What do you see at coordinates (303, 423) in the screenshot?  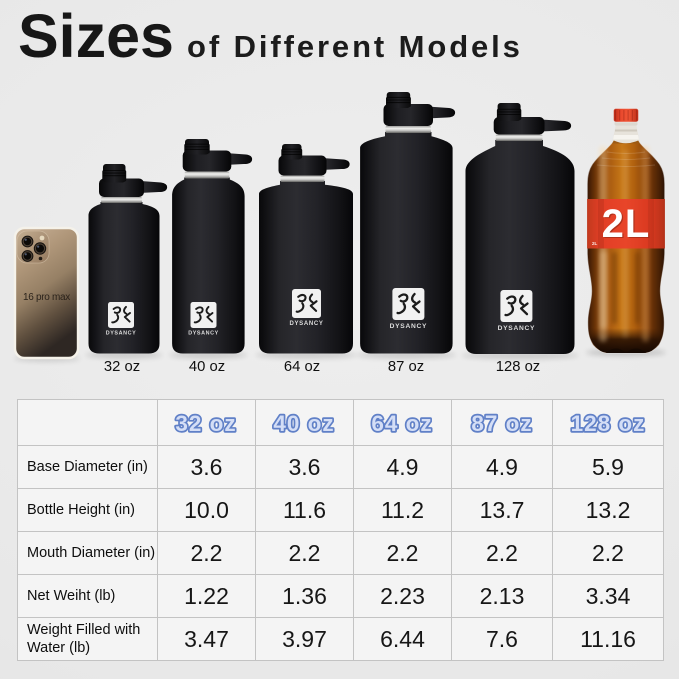 I see `svg-text: 40 oz` at bounding box center [303, 423].